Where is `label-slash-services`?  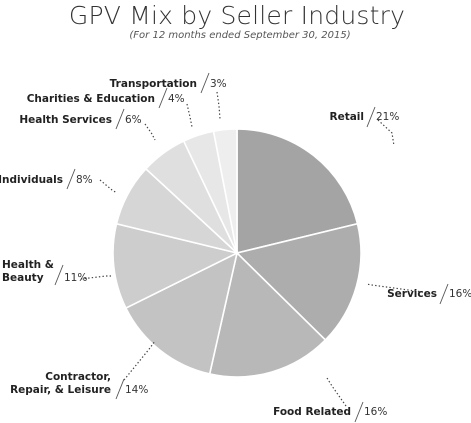 label-slash-services is located at coordinates (444, 294).